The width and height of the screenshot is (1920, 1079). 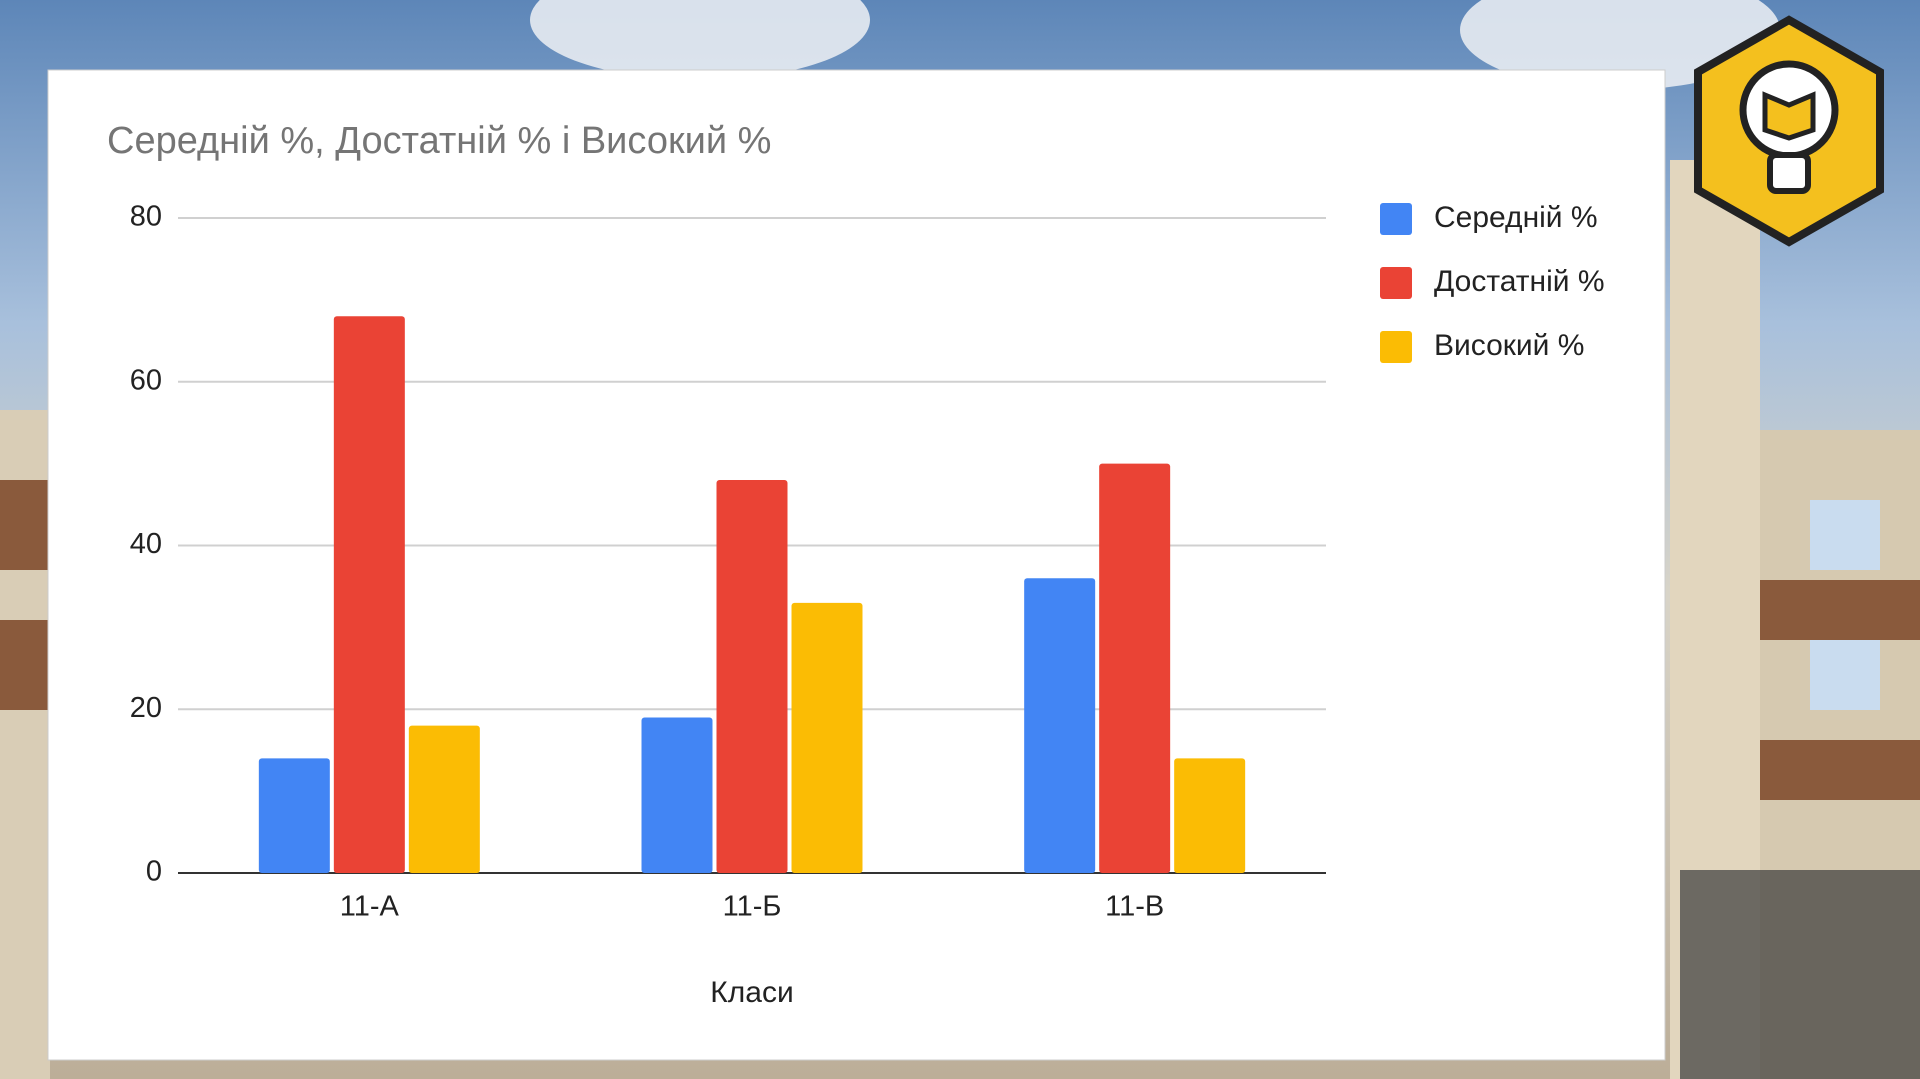 What do you see at coordinates (1509, 345) in the screenshot?
I see `legend-label: Високий %` at bounding box center [1509, 345].